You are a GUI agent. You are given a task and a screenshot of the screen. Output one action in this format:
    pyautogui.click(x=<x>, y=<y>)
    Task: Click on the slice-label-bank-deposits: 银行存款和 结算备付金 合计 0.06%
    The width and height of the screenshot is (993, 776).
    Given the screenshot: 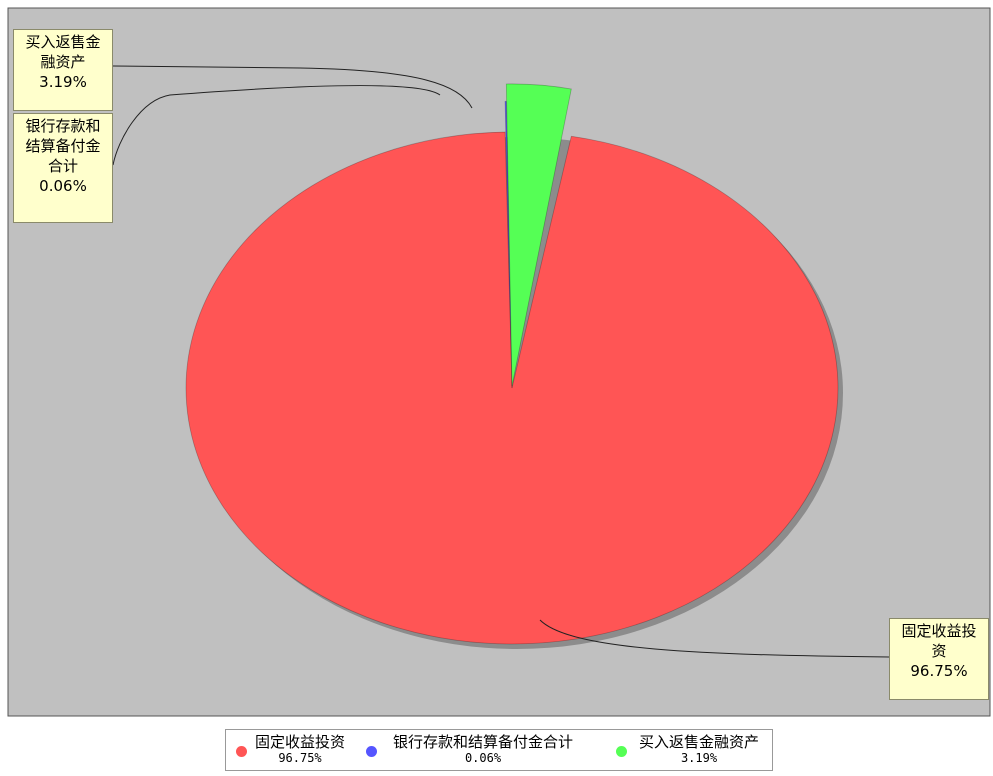 What is the action you would take?
    pyautogui.click(x=63, y=168)
    